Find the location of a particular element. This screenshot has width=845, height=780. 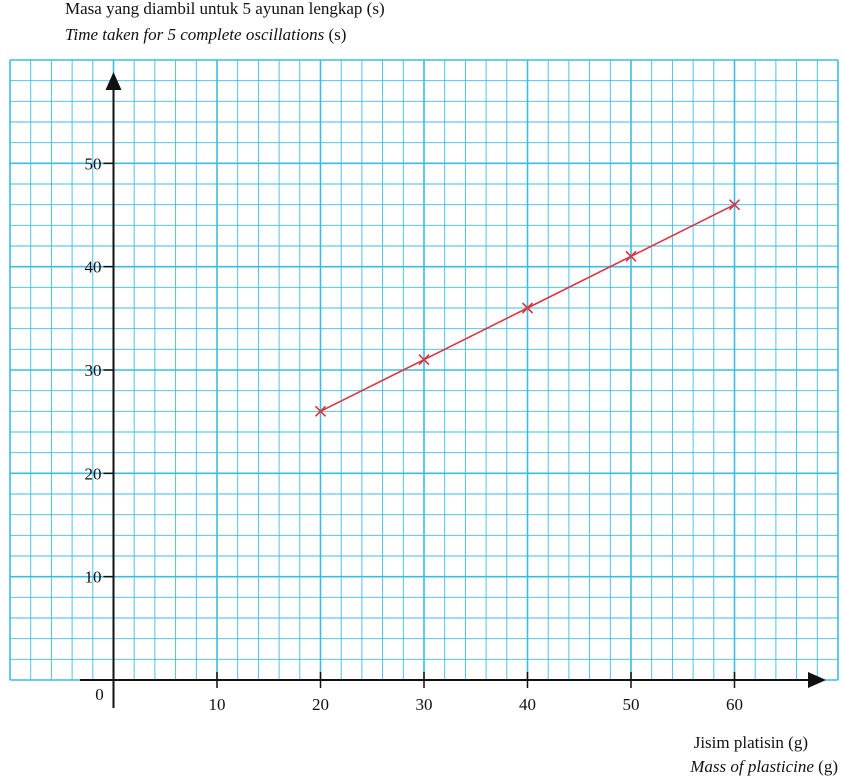

x-tick-label: 30 is located at coordinates (424, 704).